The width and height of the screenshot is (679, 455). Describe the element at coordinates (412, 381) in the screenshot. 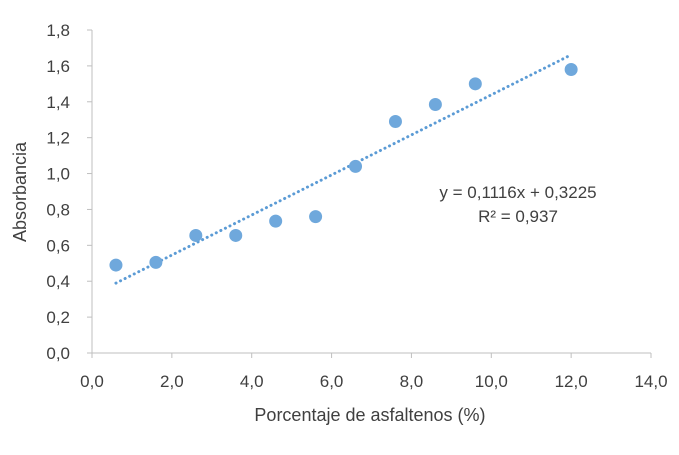

I see `x-tick-label: 8,0` at that location.